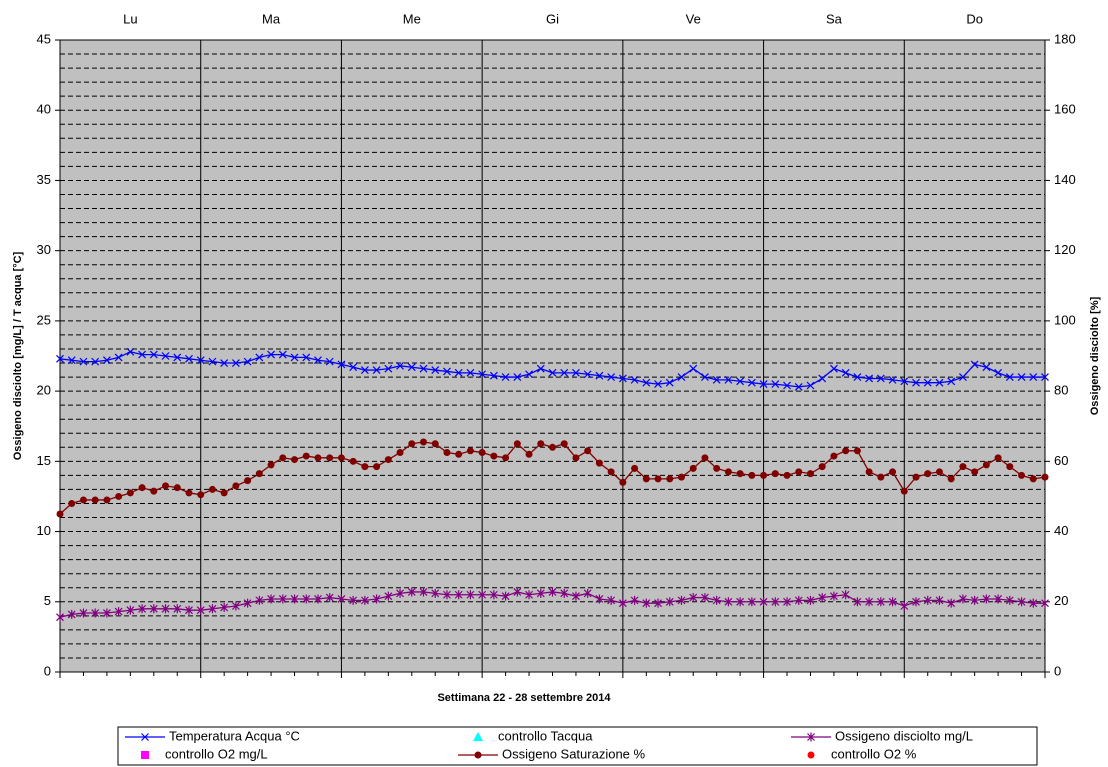 This screenshot has width=1108, height=767. I want to click on y-tick-label: 15, so click(44, 460).